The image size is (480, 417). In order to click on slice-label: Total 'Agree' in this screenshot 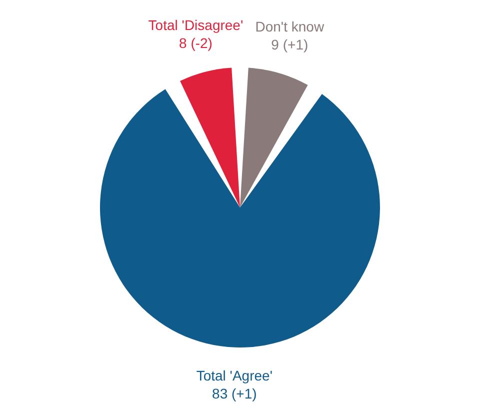, I will do `click(234, 375)`.